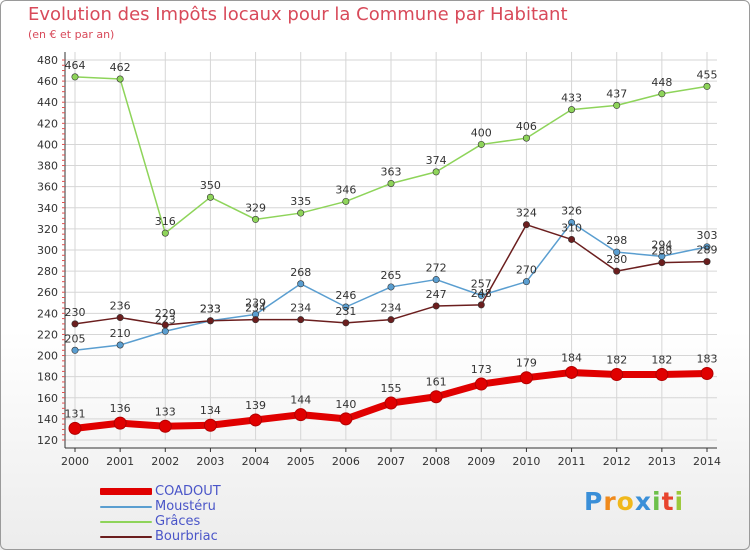 This screenshot has width=750, height=550. What do you see at coordinates (617, 461) in the screenshot?
I see `x-tick-label: 2012` at bounding box center [617, 461].